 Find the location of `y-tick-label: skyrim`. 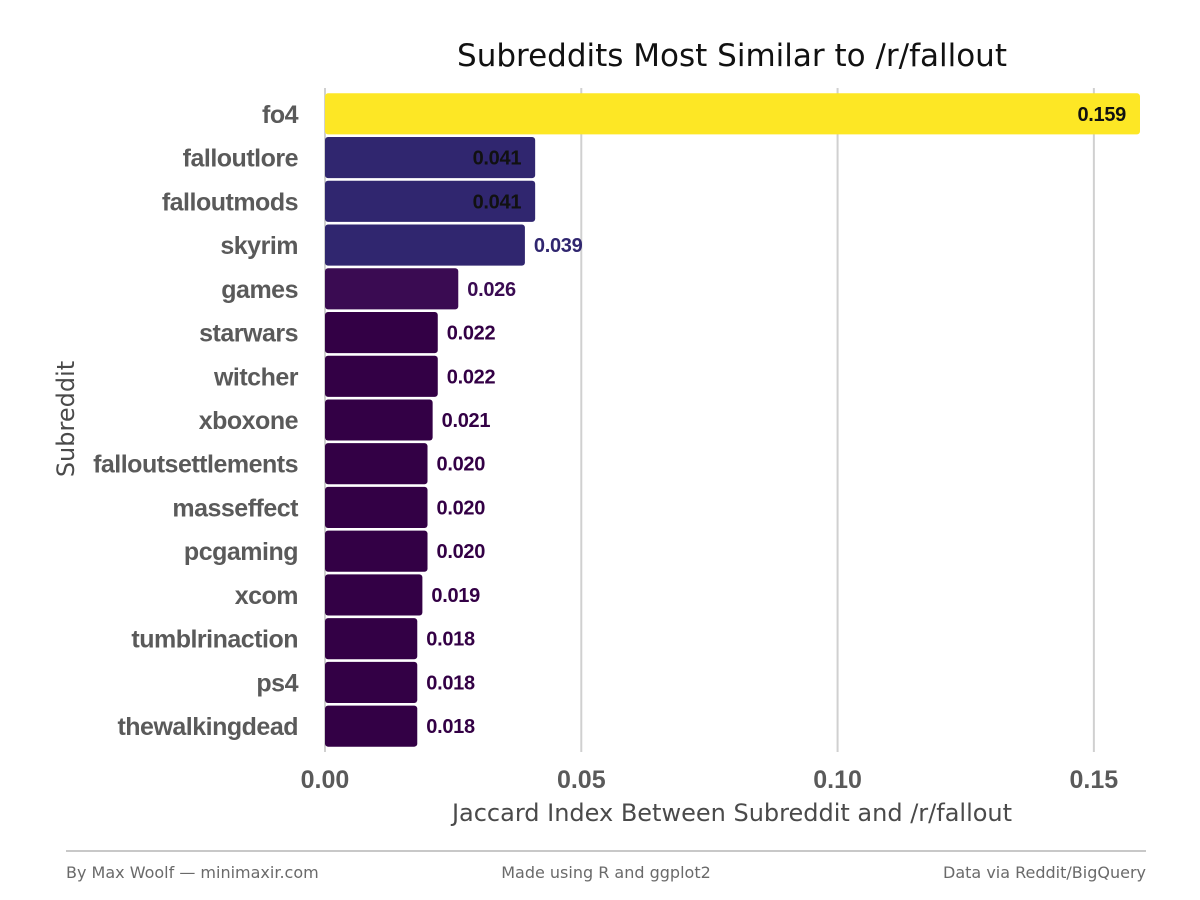

y-tick-label: skyrim is located at coordinates (259, 246).